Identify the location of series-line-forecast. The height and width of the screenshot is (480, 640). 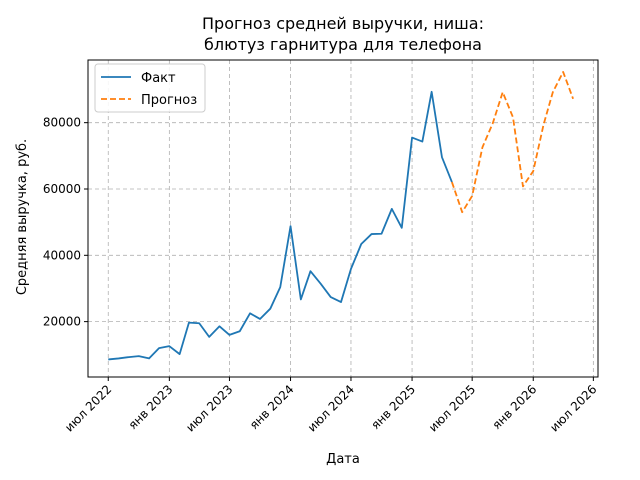
(512, 142).